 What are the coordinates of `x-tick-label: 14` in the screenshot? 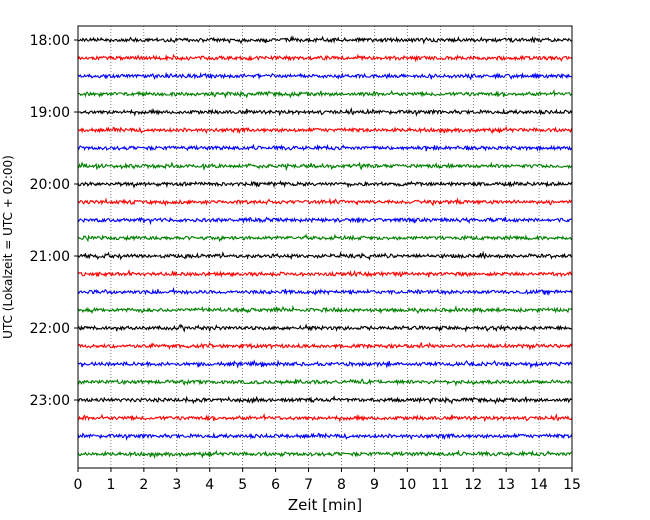 It's located at (539, 485).